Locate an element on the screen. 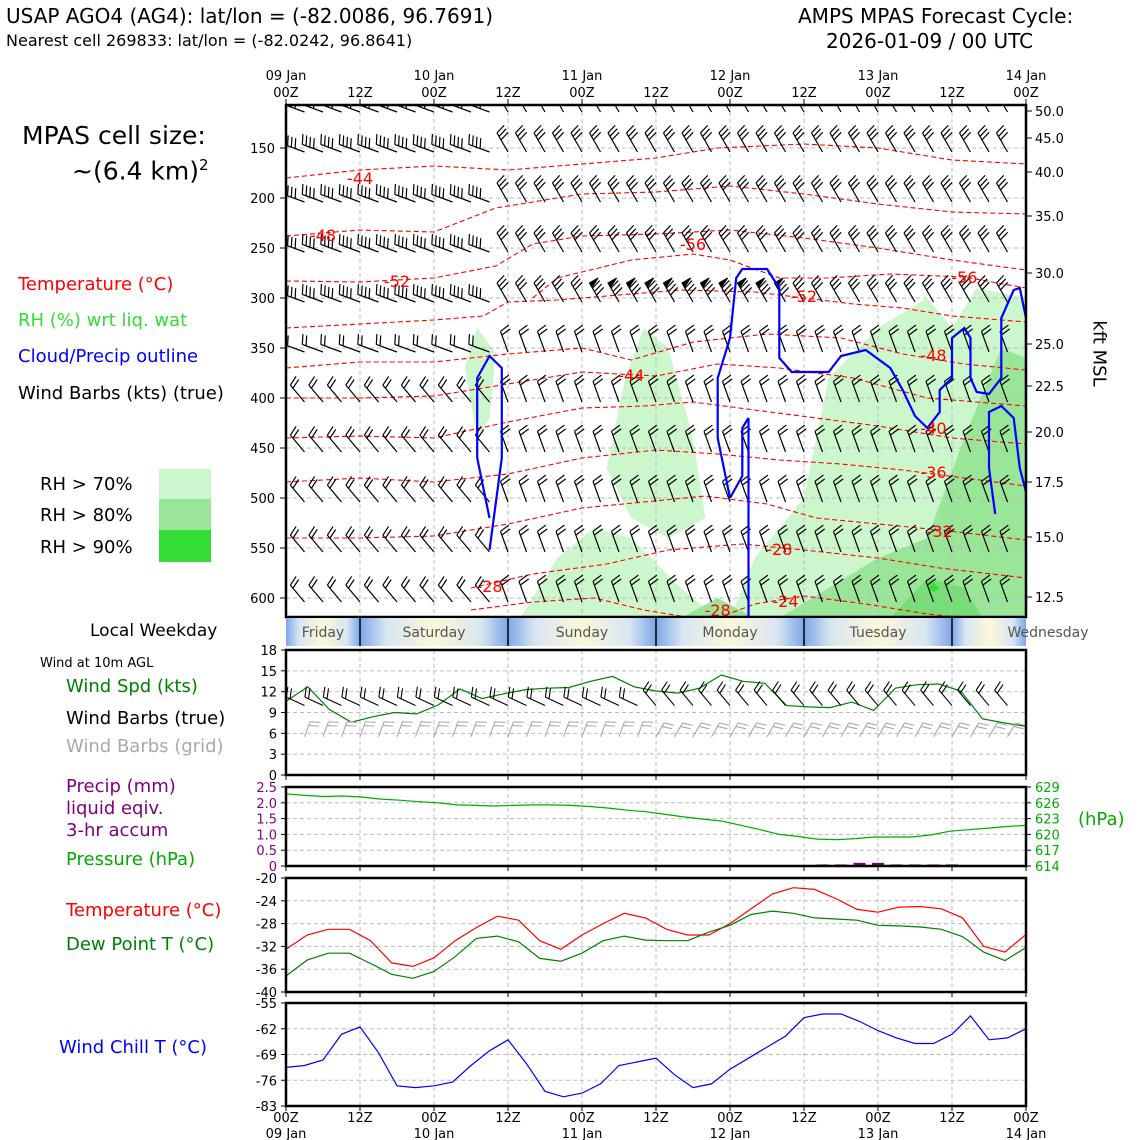 Image resolution: width=1140 pixels, height=1140 pixels. x-top-hour-label: 00Z is located at coordinates (878, 93).